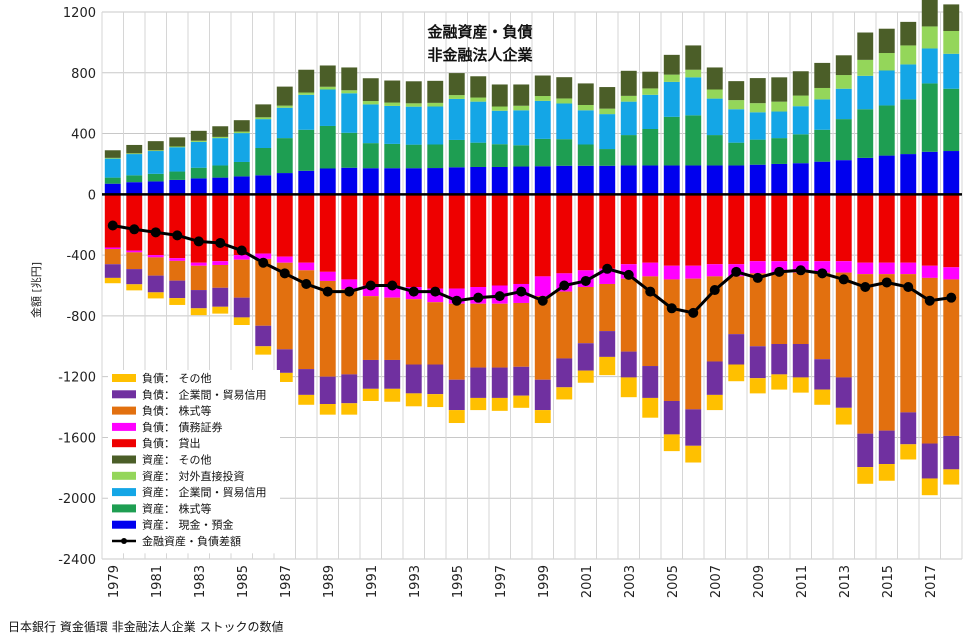  Describe the element at coordinates (83, 74) in the screenshot. I see `y-tick-label: 800` at that location.